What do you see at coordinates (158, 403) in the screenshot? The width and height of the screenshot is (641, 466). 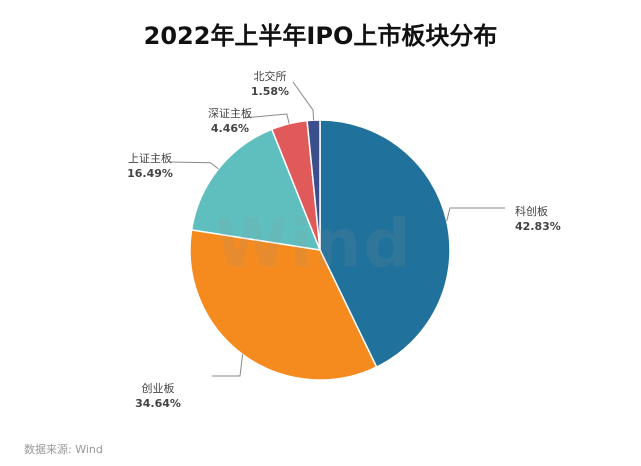 I see `slice-label-value-2: 34.64%` at bounding box center [158, 403].